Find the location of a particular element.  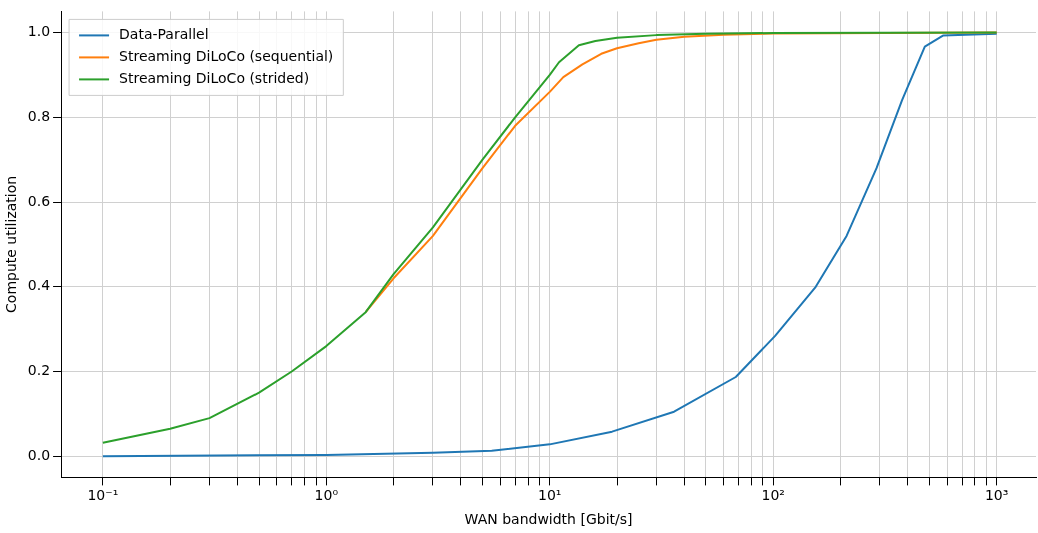

y-tick-label: 1.0 is located at coordinates (39, 31).